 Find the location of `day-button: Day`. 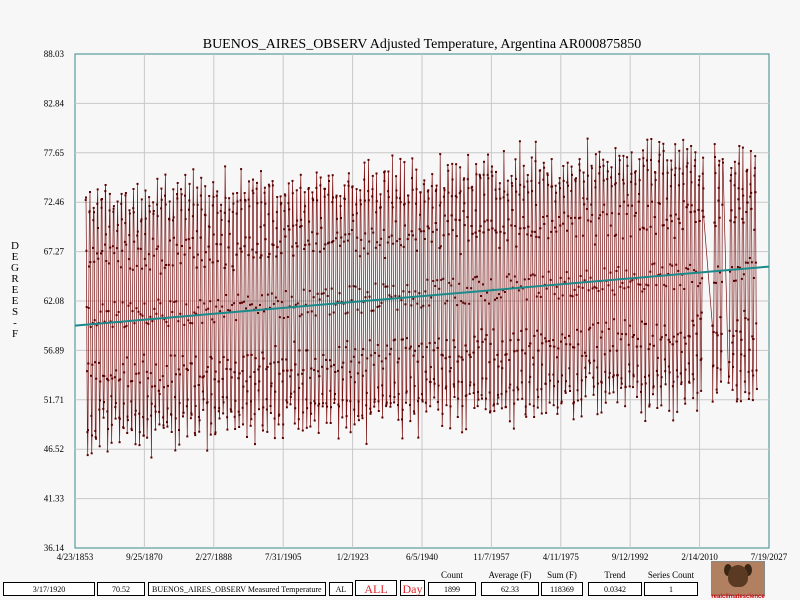

day-button: Day is located at coordinates (412, 588).